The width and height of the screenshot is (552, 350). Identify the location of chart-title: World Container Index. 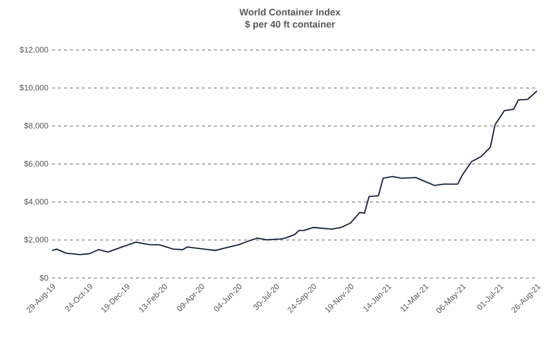
(290, 12).